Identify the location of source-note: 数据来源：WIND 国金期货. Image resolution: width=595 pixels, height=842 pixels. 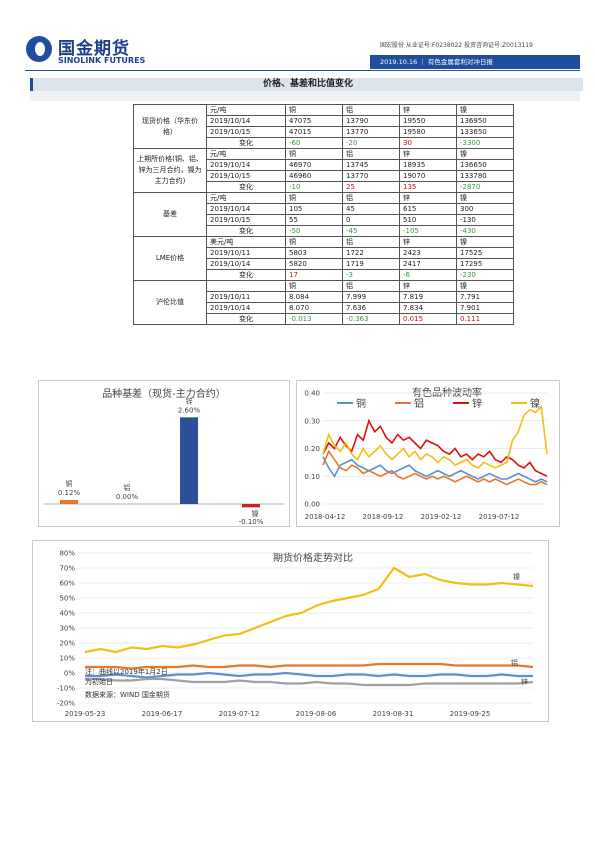
(127, 694).